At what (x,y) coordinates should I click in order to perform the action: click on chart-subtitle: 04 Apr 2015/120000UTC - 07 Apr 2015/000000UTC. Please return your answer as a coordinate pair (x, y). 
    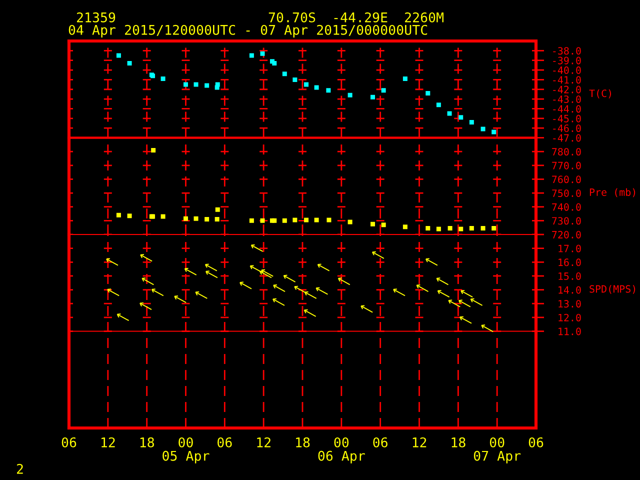
    Looking at the image, I should click on (248, 31).